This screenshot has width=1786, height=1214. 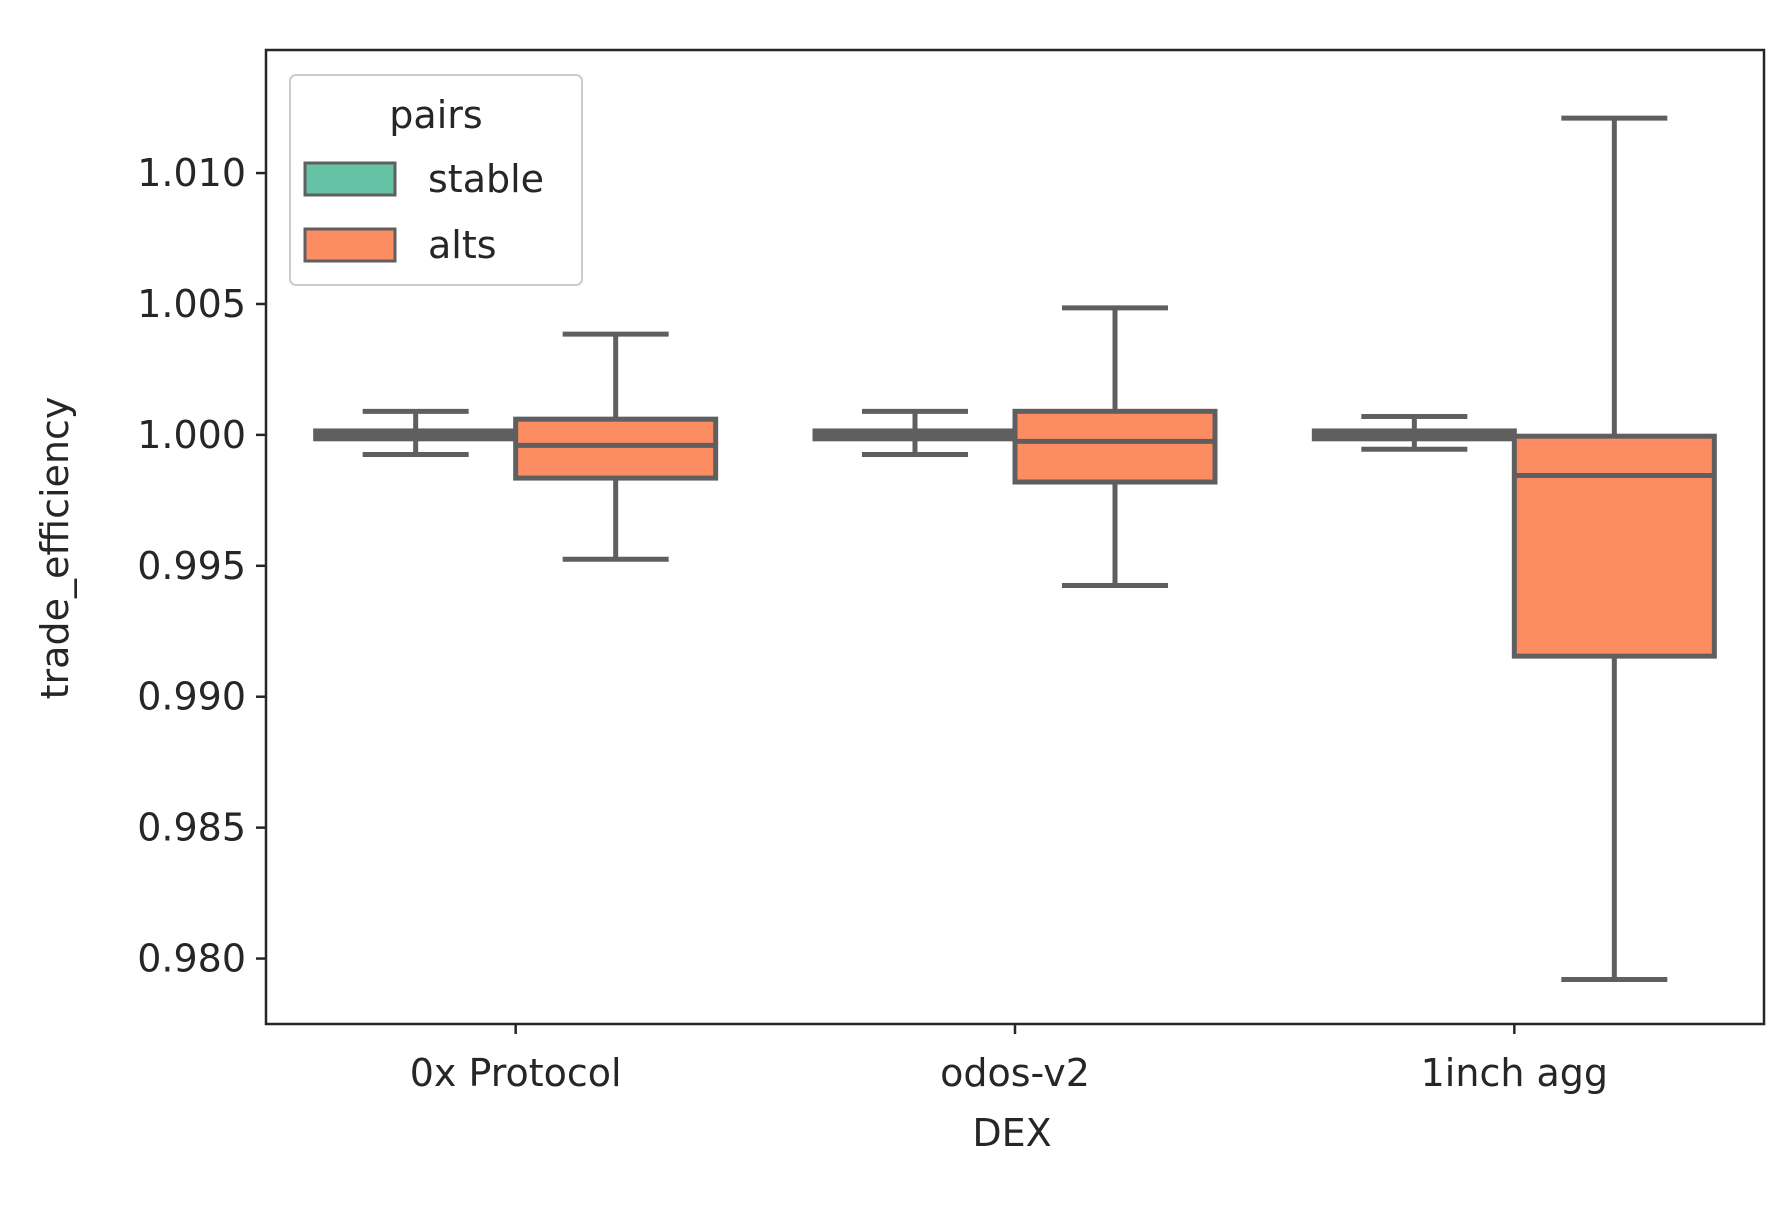 I want to click on x-tick-label: 0x Protocol, so click(x=516, y=1073).